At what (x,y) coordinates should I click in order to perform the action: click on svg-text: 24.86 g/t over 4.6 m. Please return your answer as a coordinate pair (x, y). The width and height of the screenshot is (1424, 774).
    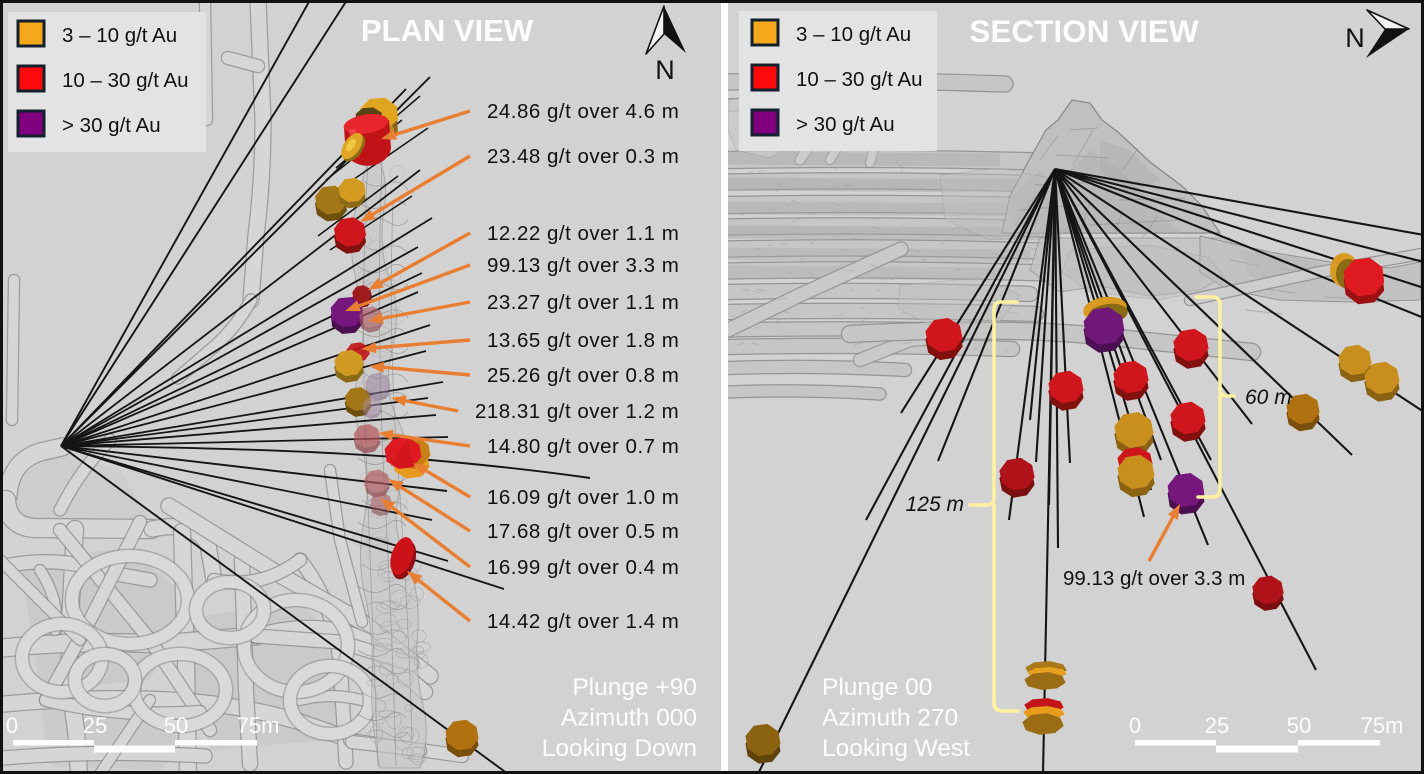
    Looking at the image, I should click on (583, 111).